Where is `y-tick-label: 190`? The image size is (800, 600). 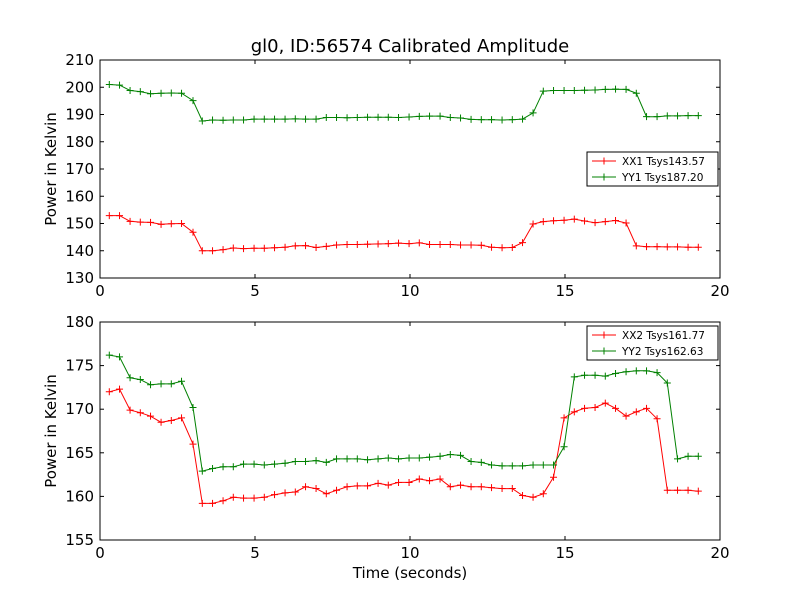
y-tick-label: 190 is located at coordinates (79, 115).